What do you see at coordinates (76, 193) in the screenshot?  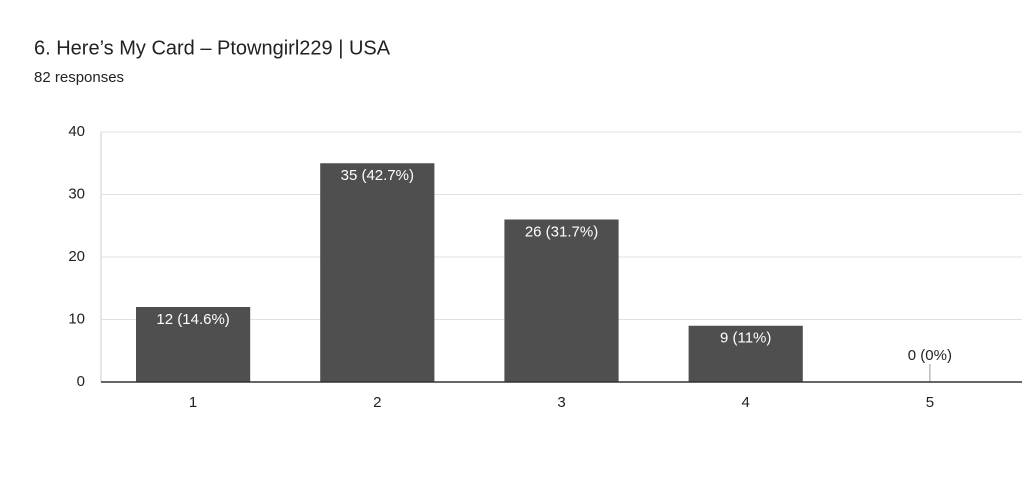 I see `y-tick-label: 30` at bounding box center [76, 193].